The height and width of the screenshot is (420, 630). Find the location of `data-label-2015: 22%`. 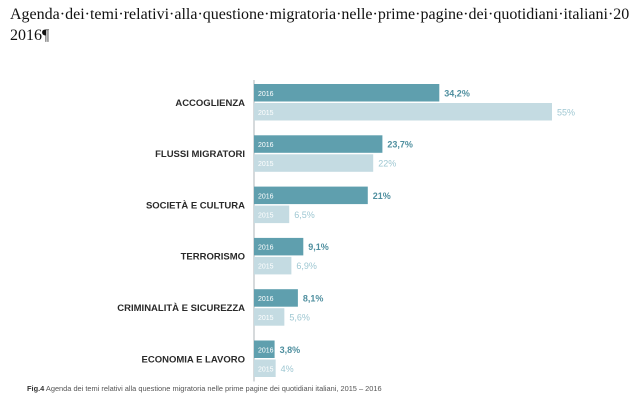

data-label-2015: 22% is located at coordinates (387, 164).